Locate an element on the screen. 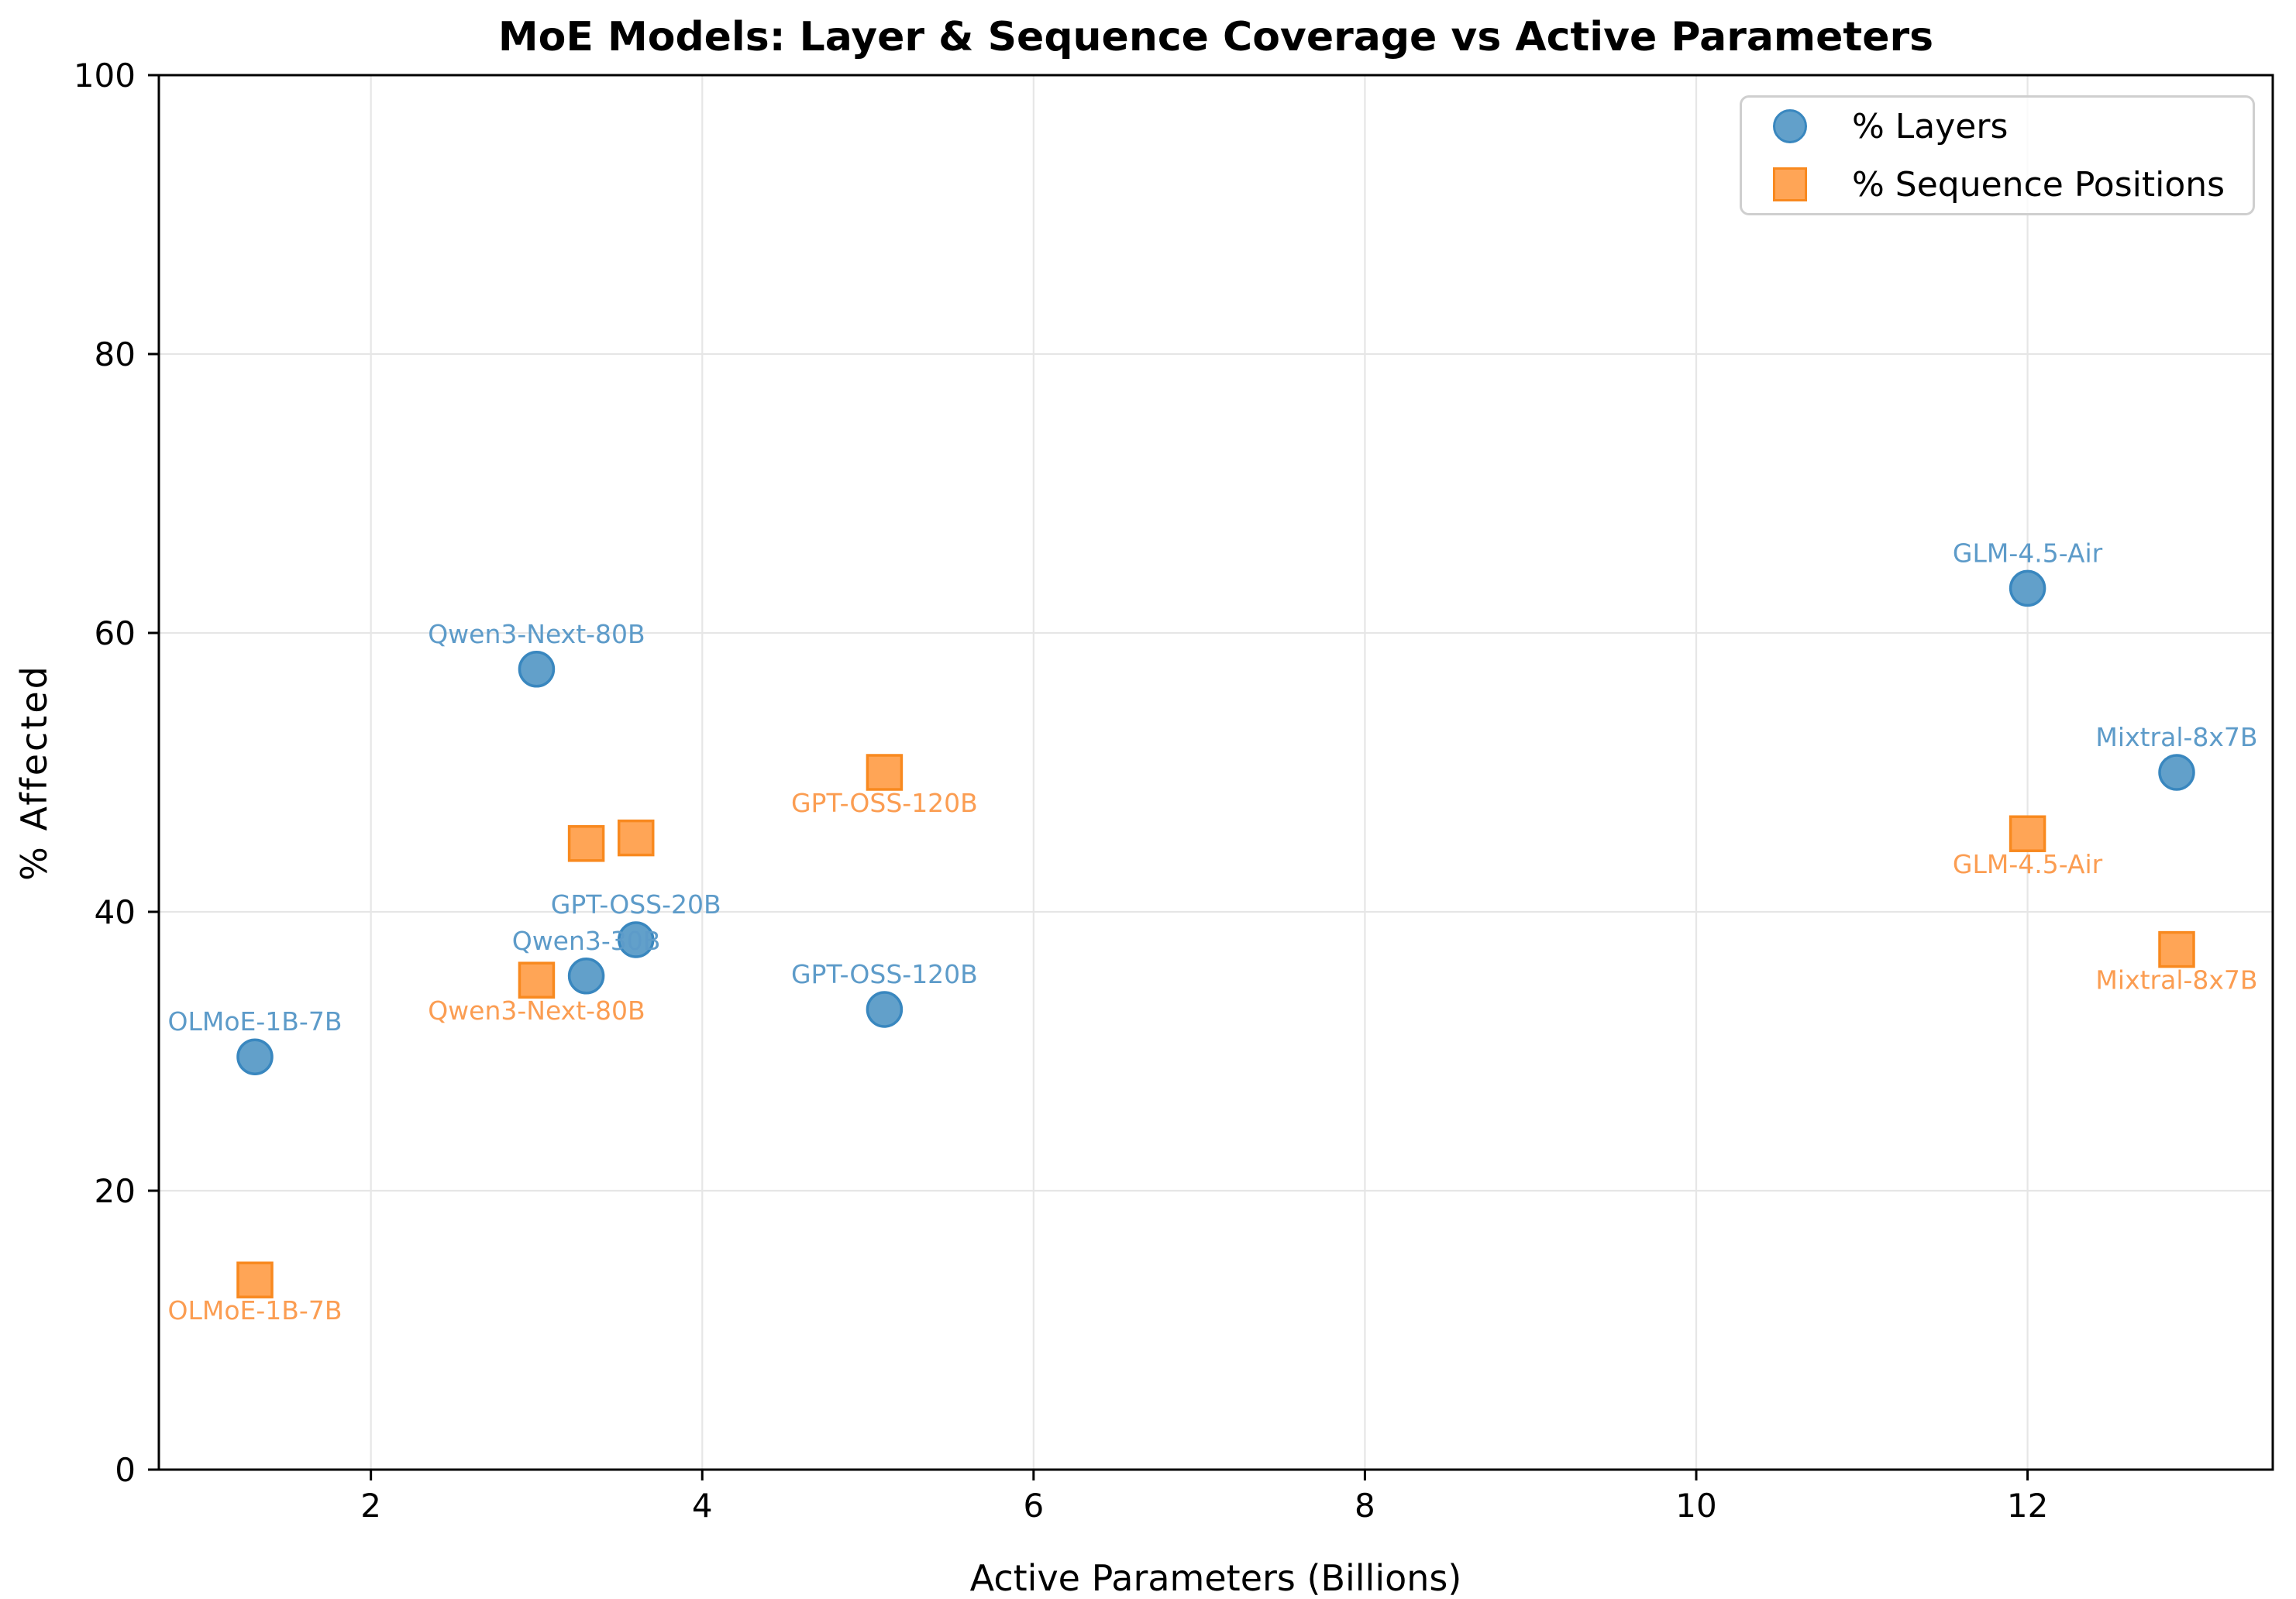 This screenshot has height=1599, width=2296. x-tick-label-4: 4 is located at coordinates (703, 1506).